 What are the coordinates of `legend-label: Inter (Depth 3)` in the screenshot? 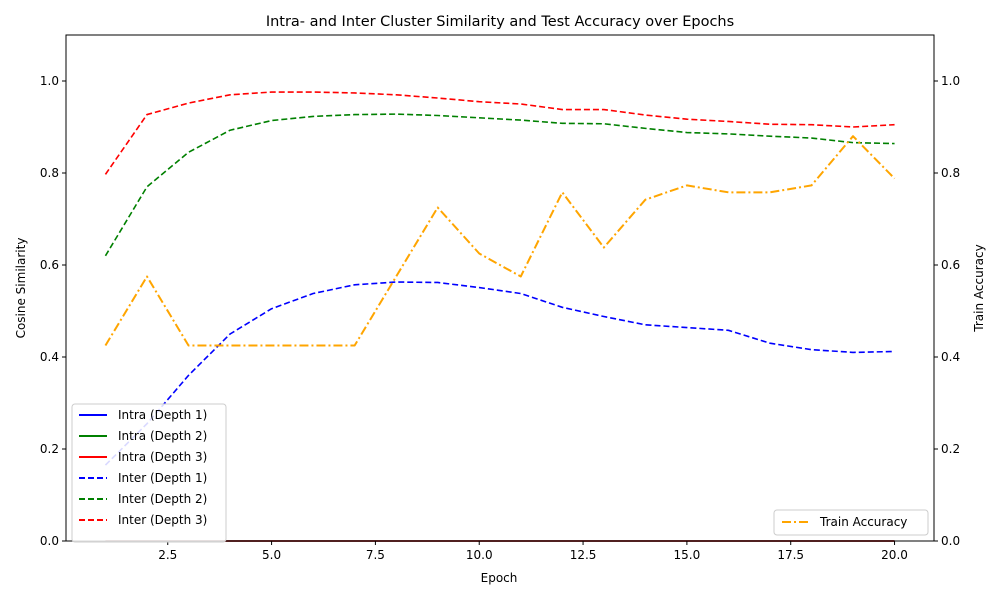 It's located at (162, 520).